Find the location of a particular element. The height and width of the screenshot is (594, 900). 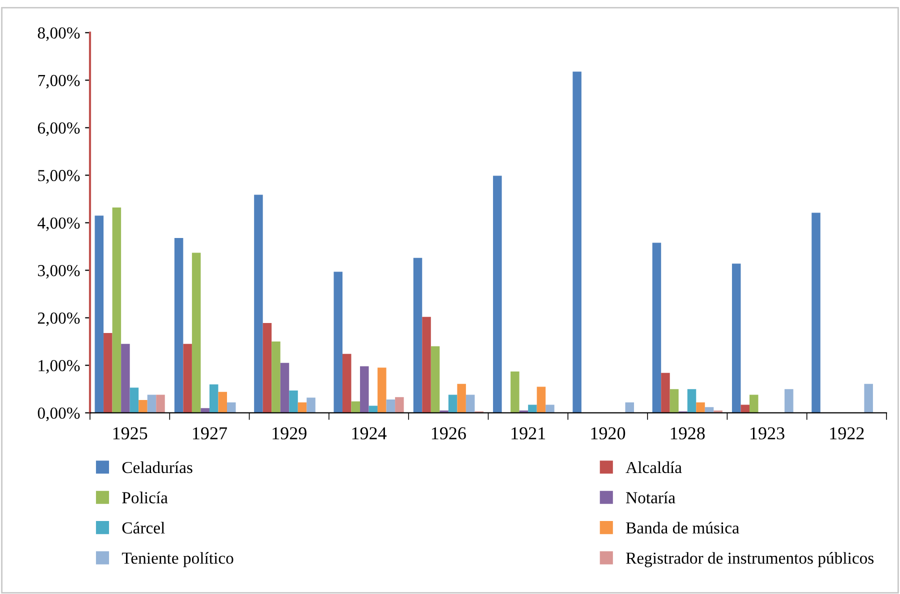

legend-label: Registrador de instrumentos públicos is located at coordinates (750, 560).